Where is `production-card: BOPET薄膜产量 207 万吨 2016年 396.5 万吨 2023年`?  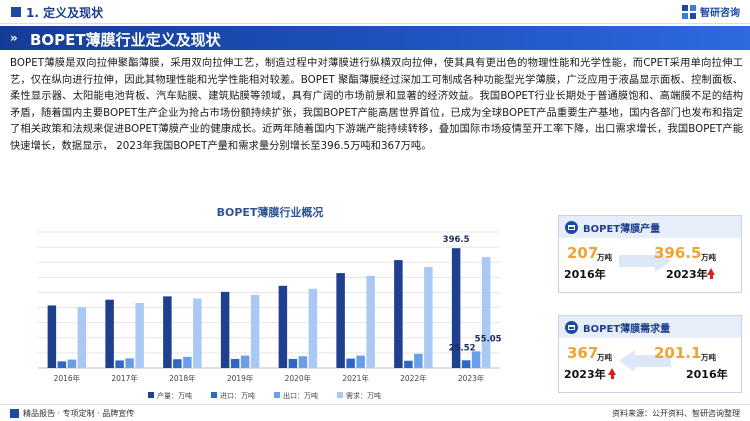
production-card: BOPET薄膜产量 207 万吨 2016年 396.5 万吨 2023年 is located at coordinates (650, 254).